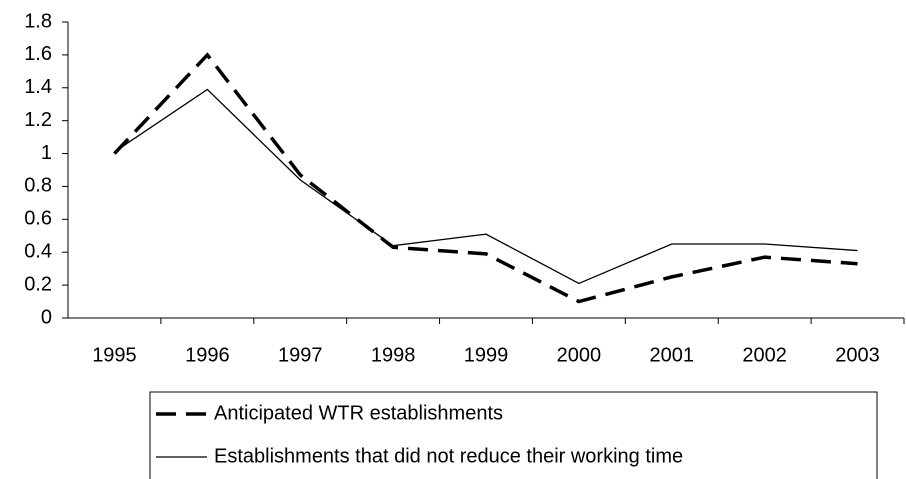  Describe the element at coordinates (38, 87) in the screenshot. I see `y-tick-label: 1.4` at that location.